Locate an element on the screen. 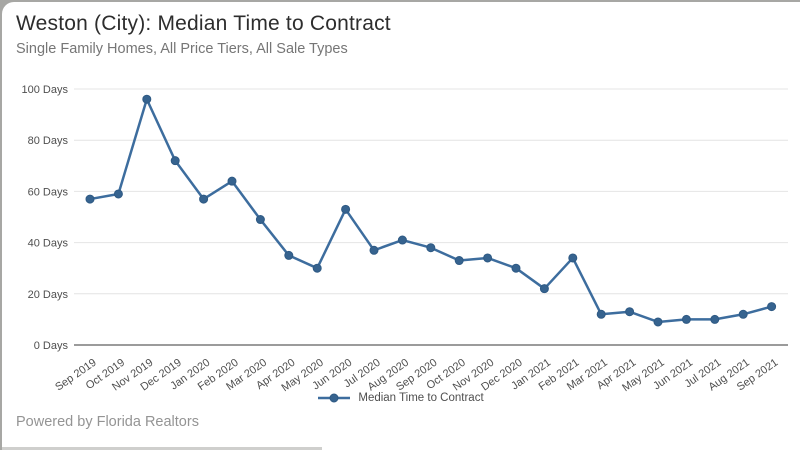 This screenshot has width=800, height=450. card-bottom-edge is located at coordinates (162, 448).